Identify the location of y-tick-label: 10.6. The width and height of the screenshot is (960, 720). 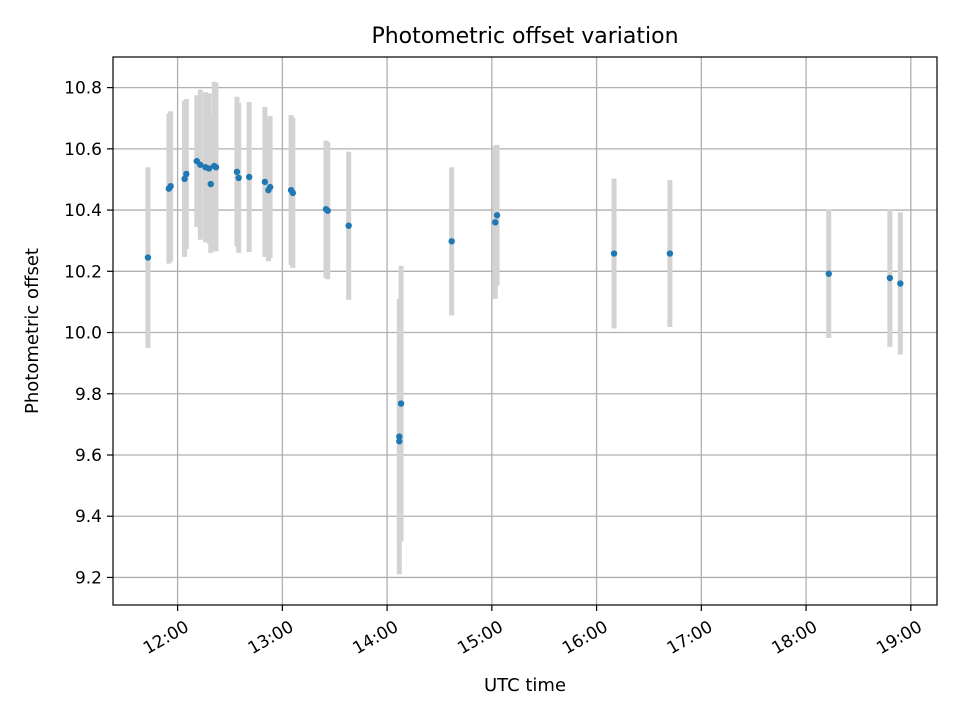
(83, 150).